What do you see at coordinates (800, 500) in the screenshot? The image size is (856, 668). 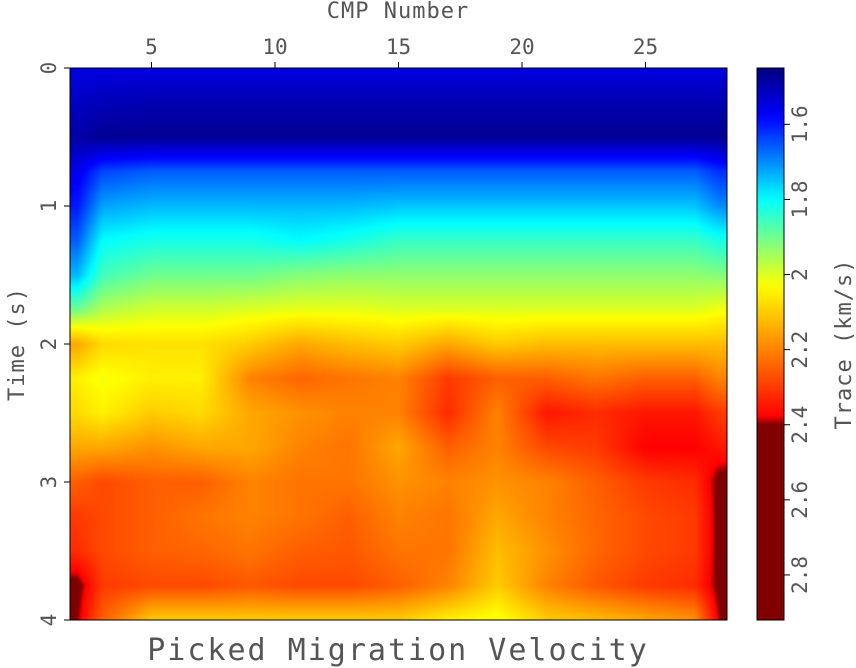 I see `colorbar-tick-label: 2.6` at bounding box center [800, 500].